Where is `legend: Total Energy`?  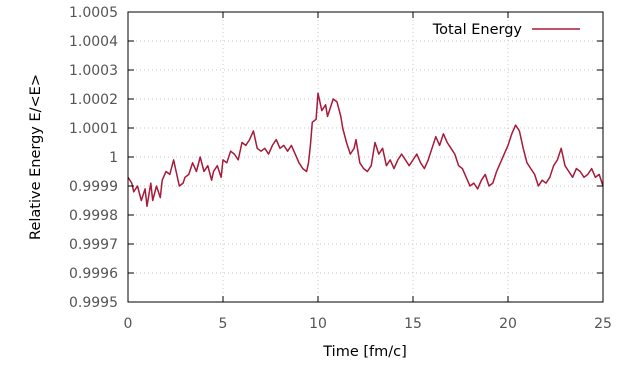
legend: Total Energy is located at coordinates (506, 30).